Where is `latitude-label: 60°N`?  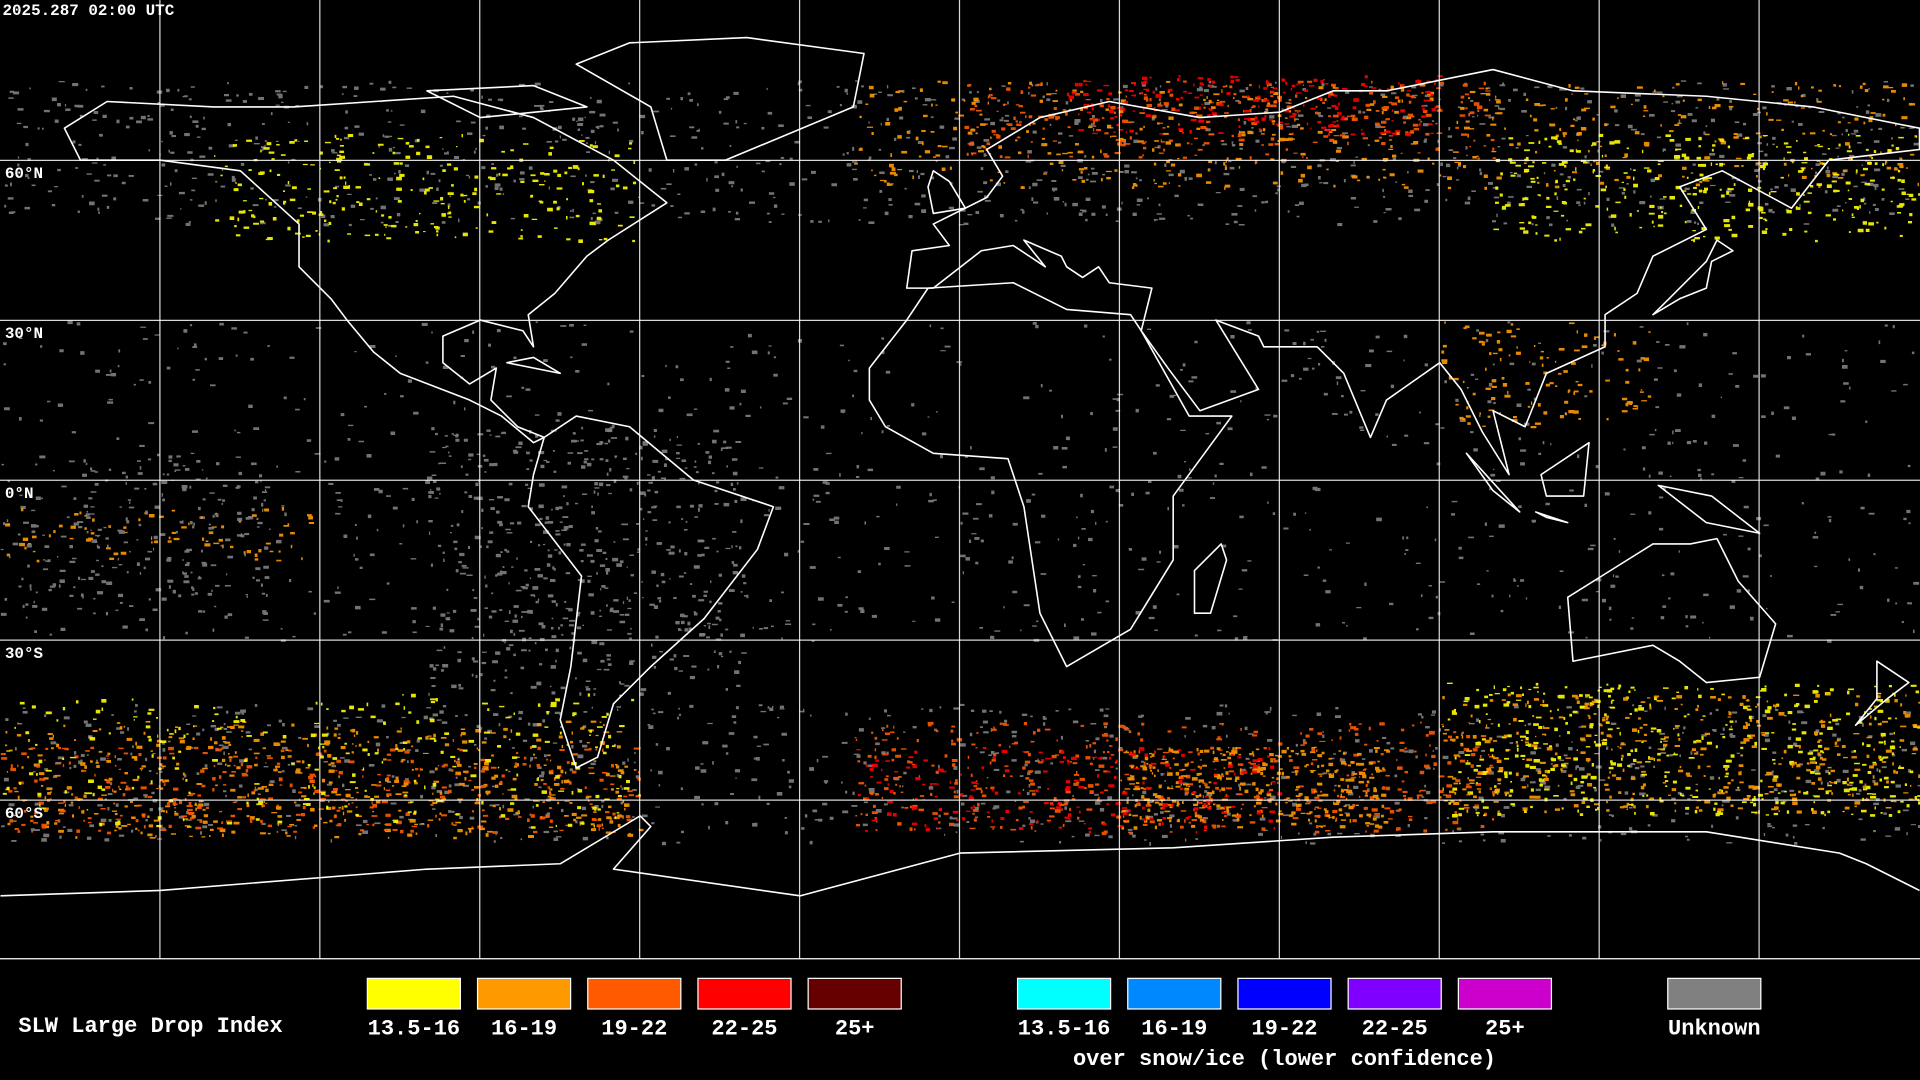 latitude-label: 60°N is located at coordinates (24, 174).